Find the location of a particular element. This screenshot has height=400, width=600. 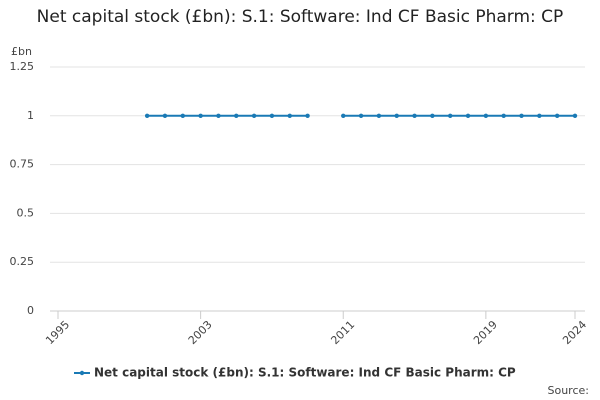

x-tick-label: 1995 is located at coordinates (57, 332).